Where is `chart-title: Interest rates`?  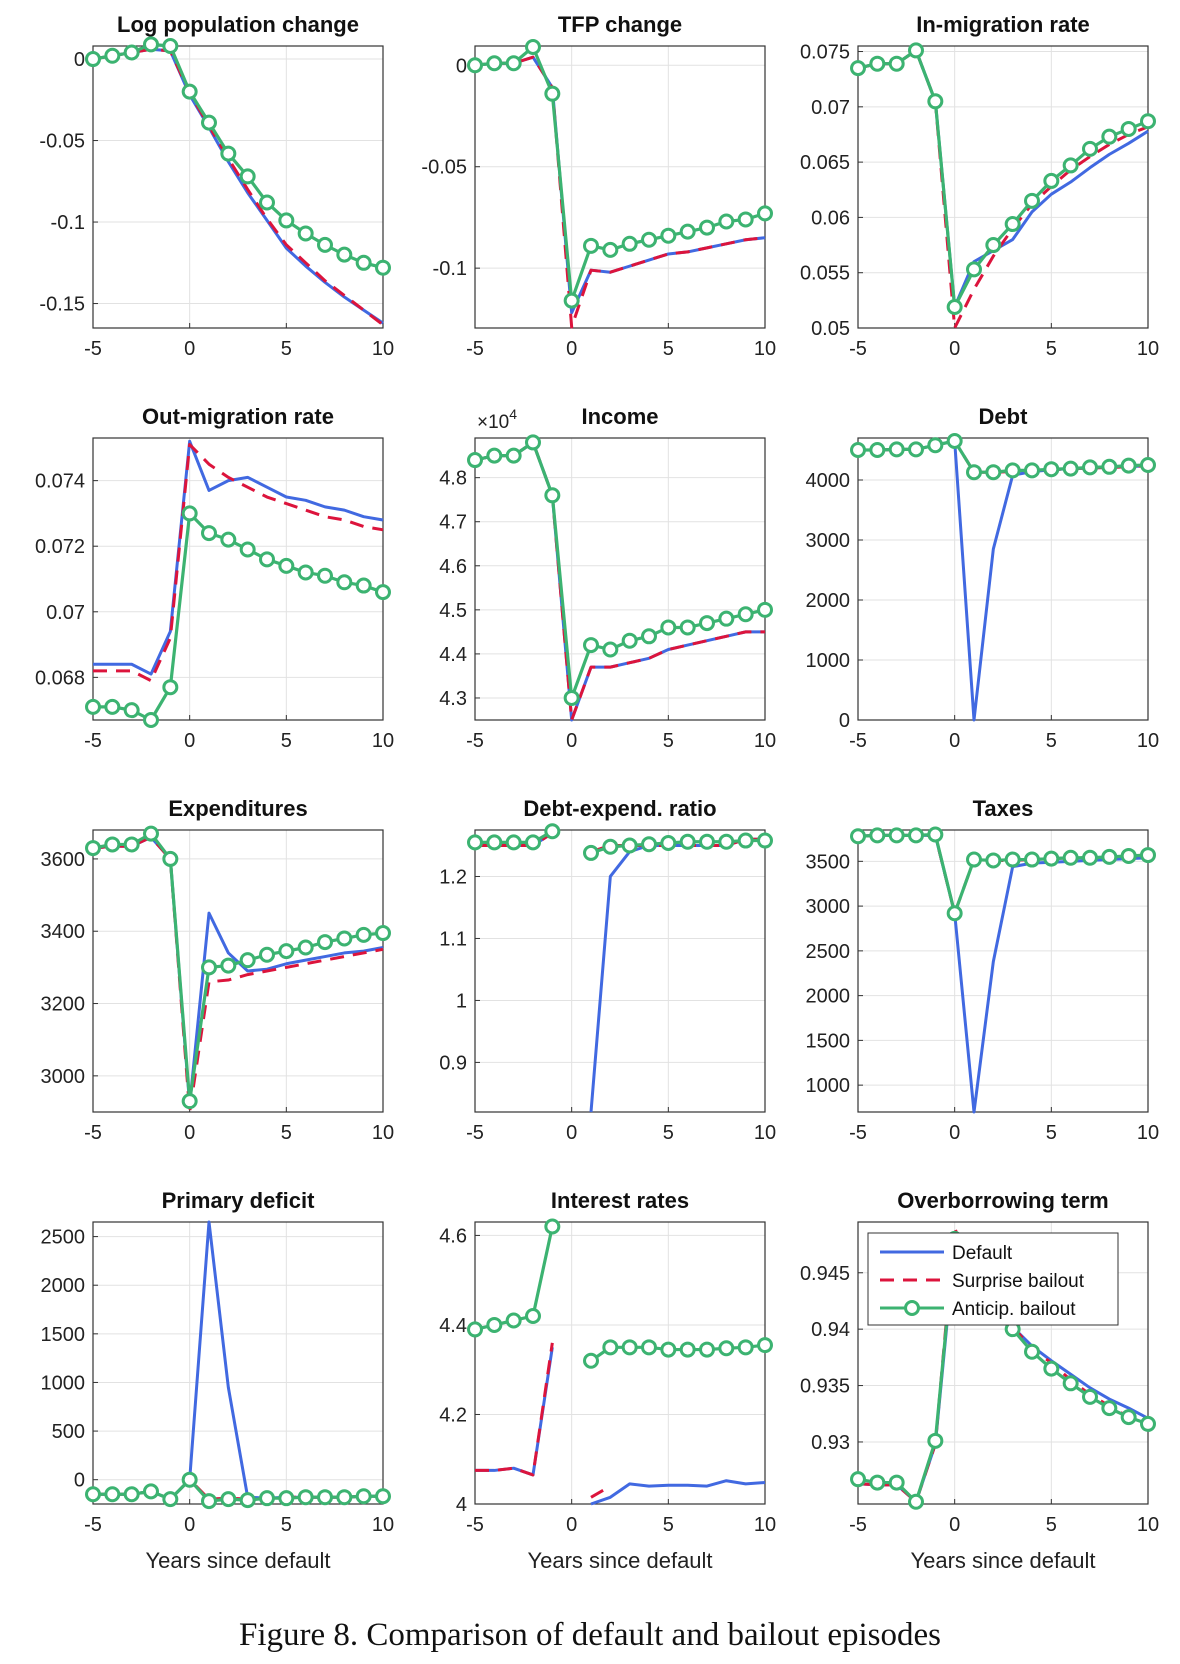
chart-title: Interest rates is located at coordinates (620, 1200).